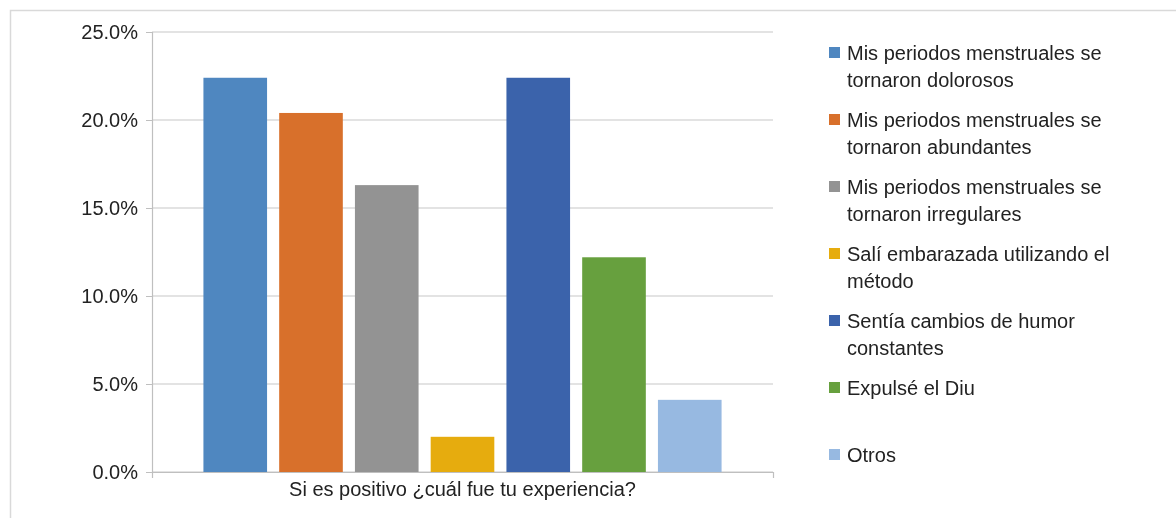 Image resolution: width=1176 pixels, height=518 pixels. Describe the element at coordinates (110, 295) in the screenshot. I see `y-tick-label: 10.0%` at that location.